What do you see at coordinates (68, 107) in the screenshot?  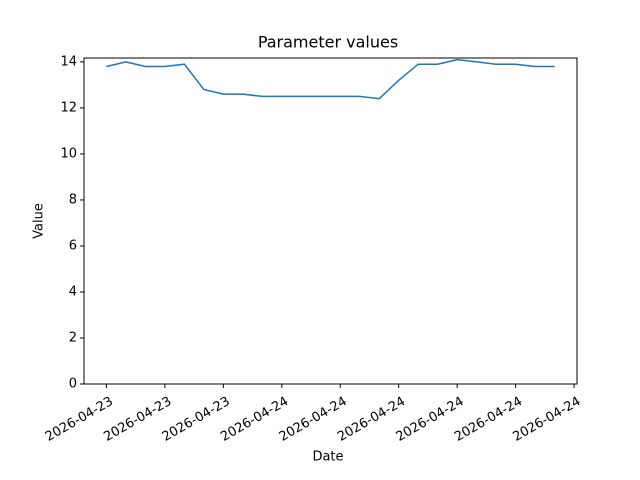 I see `y-tick-label: 12` at bounding box center [68, 107].